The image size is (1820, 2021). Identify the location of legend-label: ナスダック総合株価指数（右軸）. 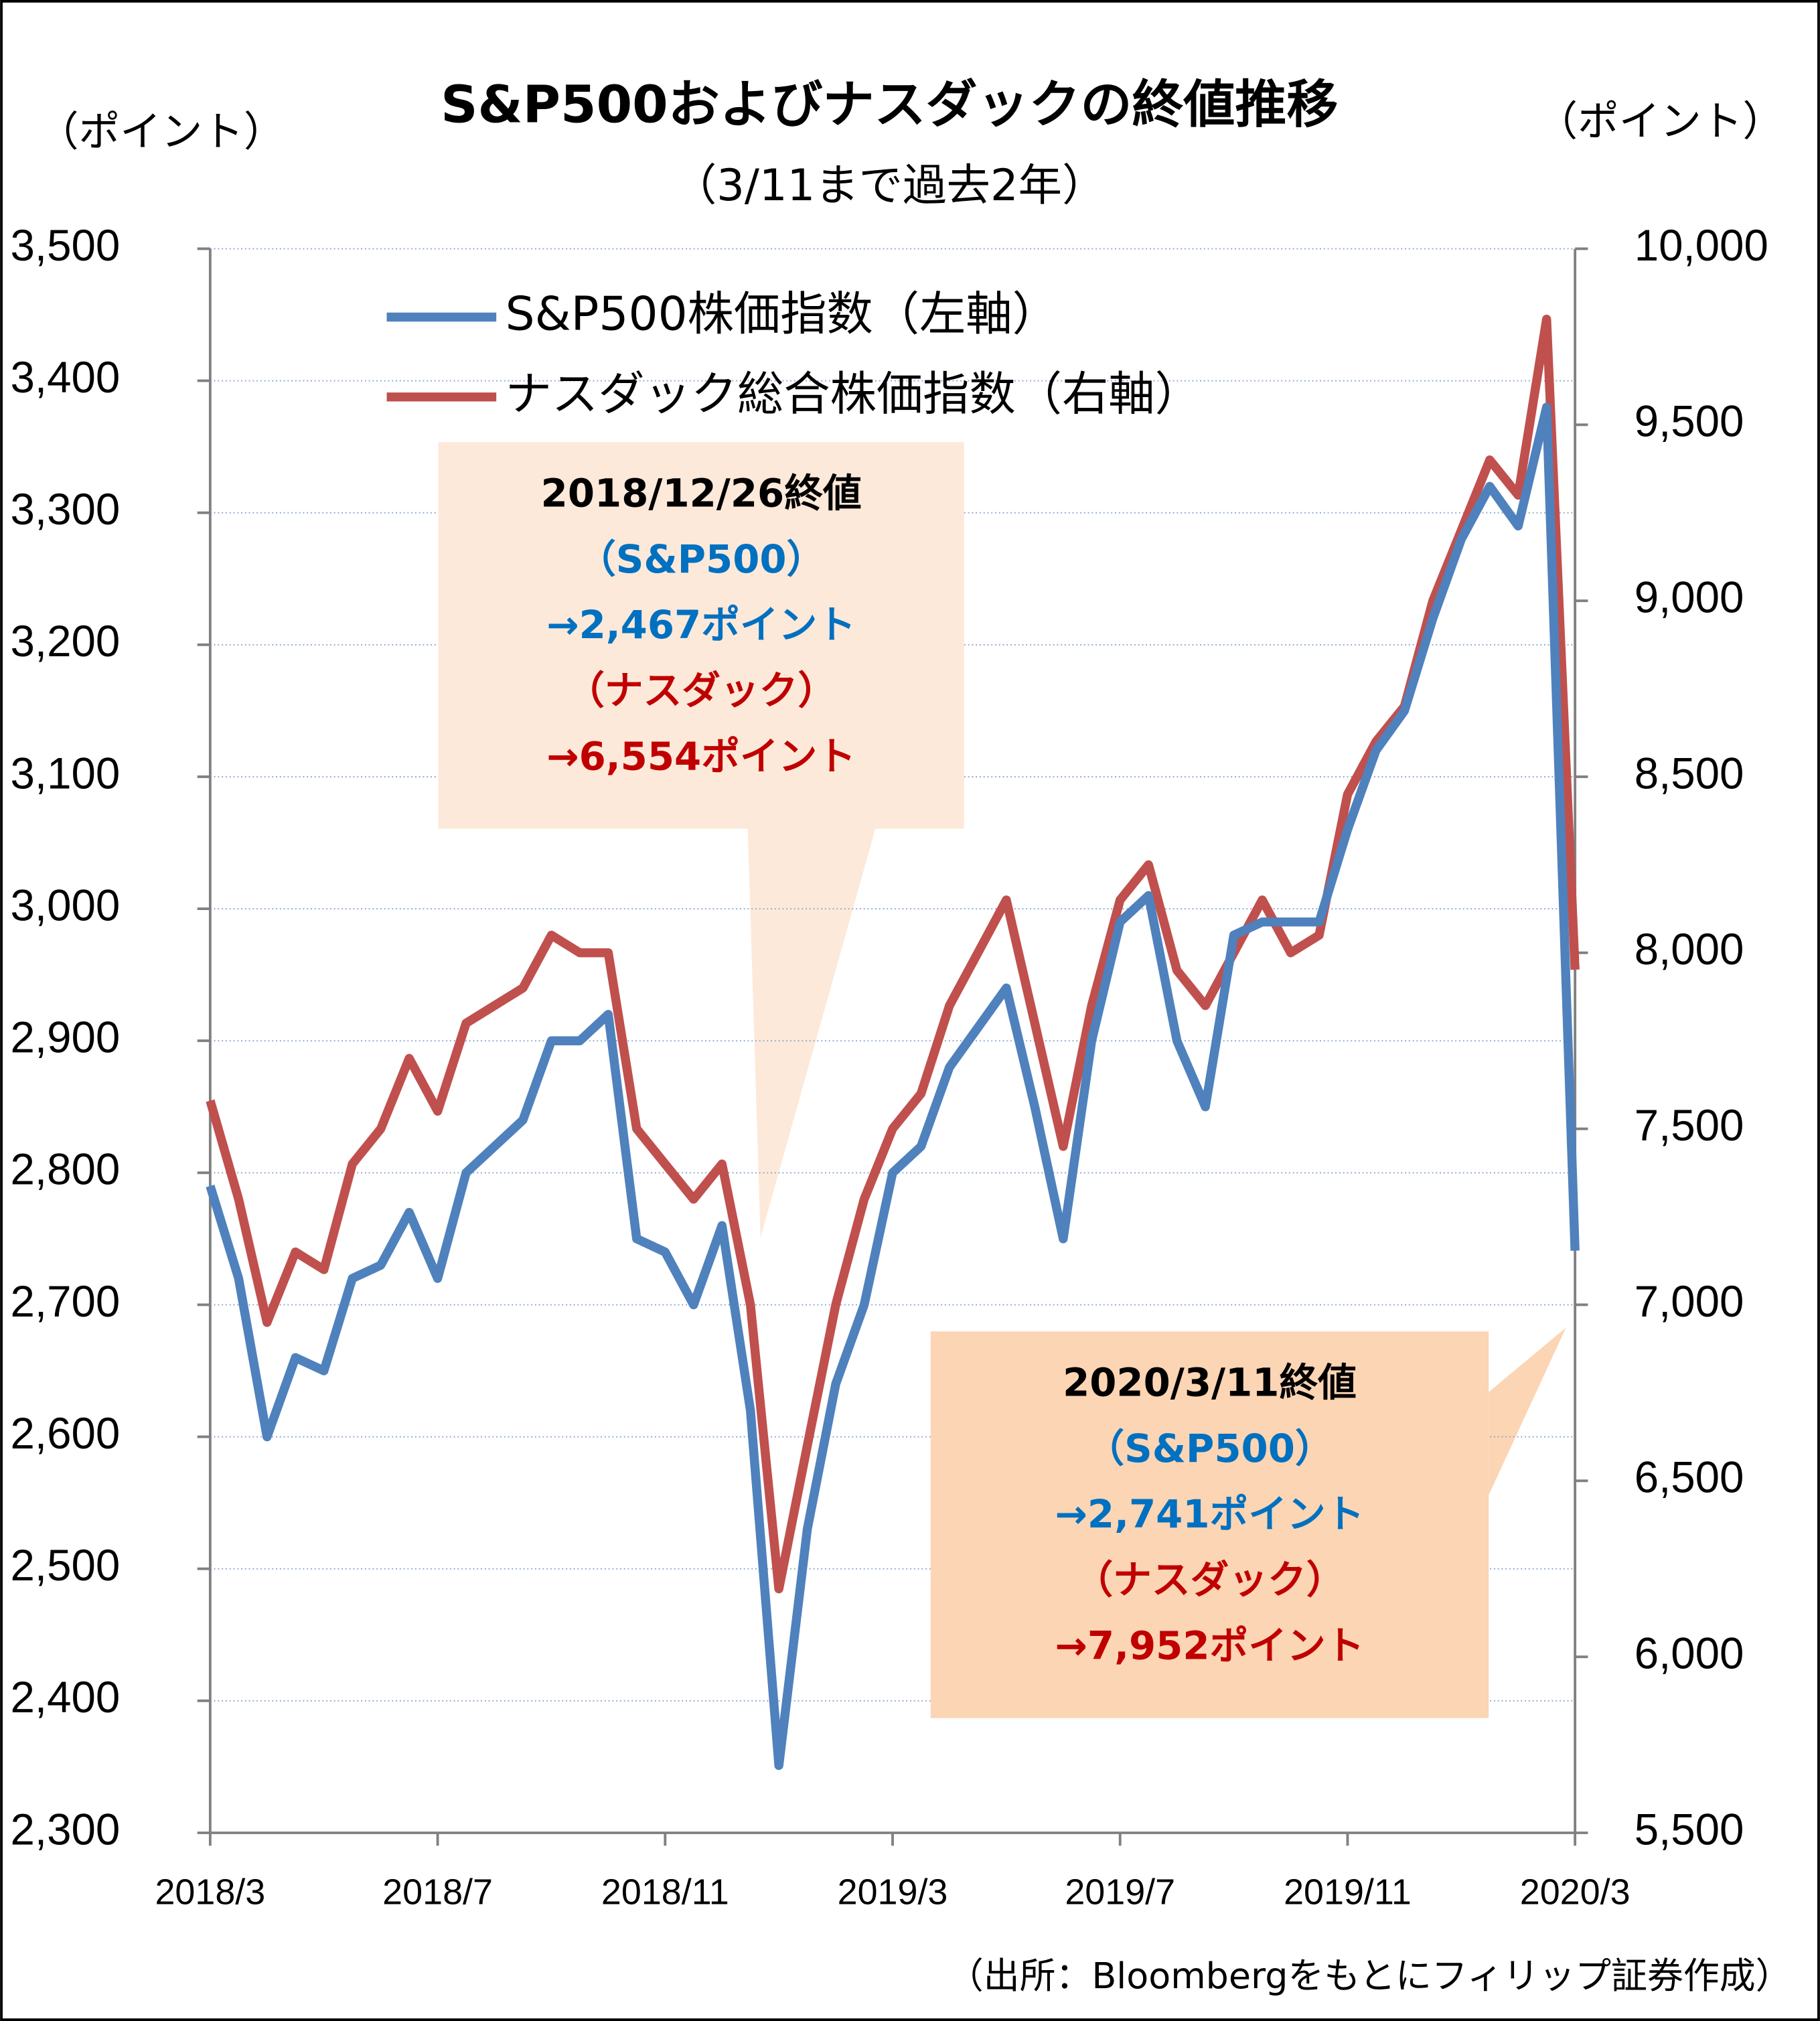
(853, 394).